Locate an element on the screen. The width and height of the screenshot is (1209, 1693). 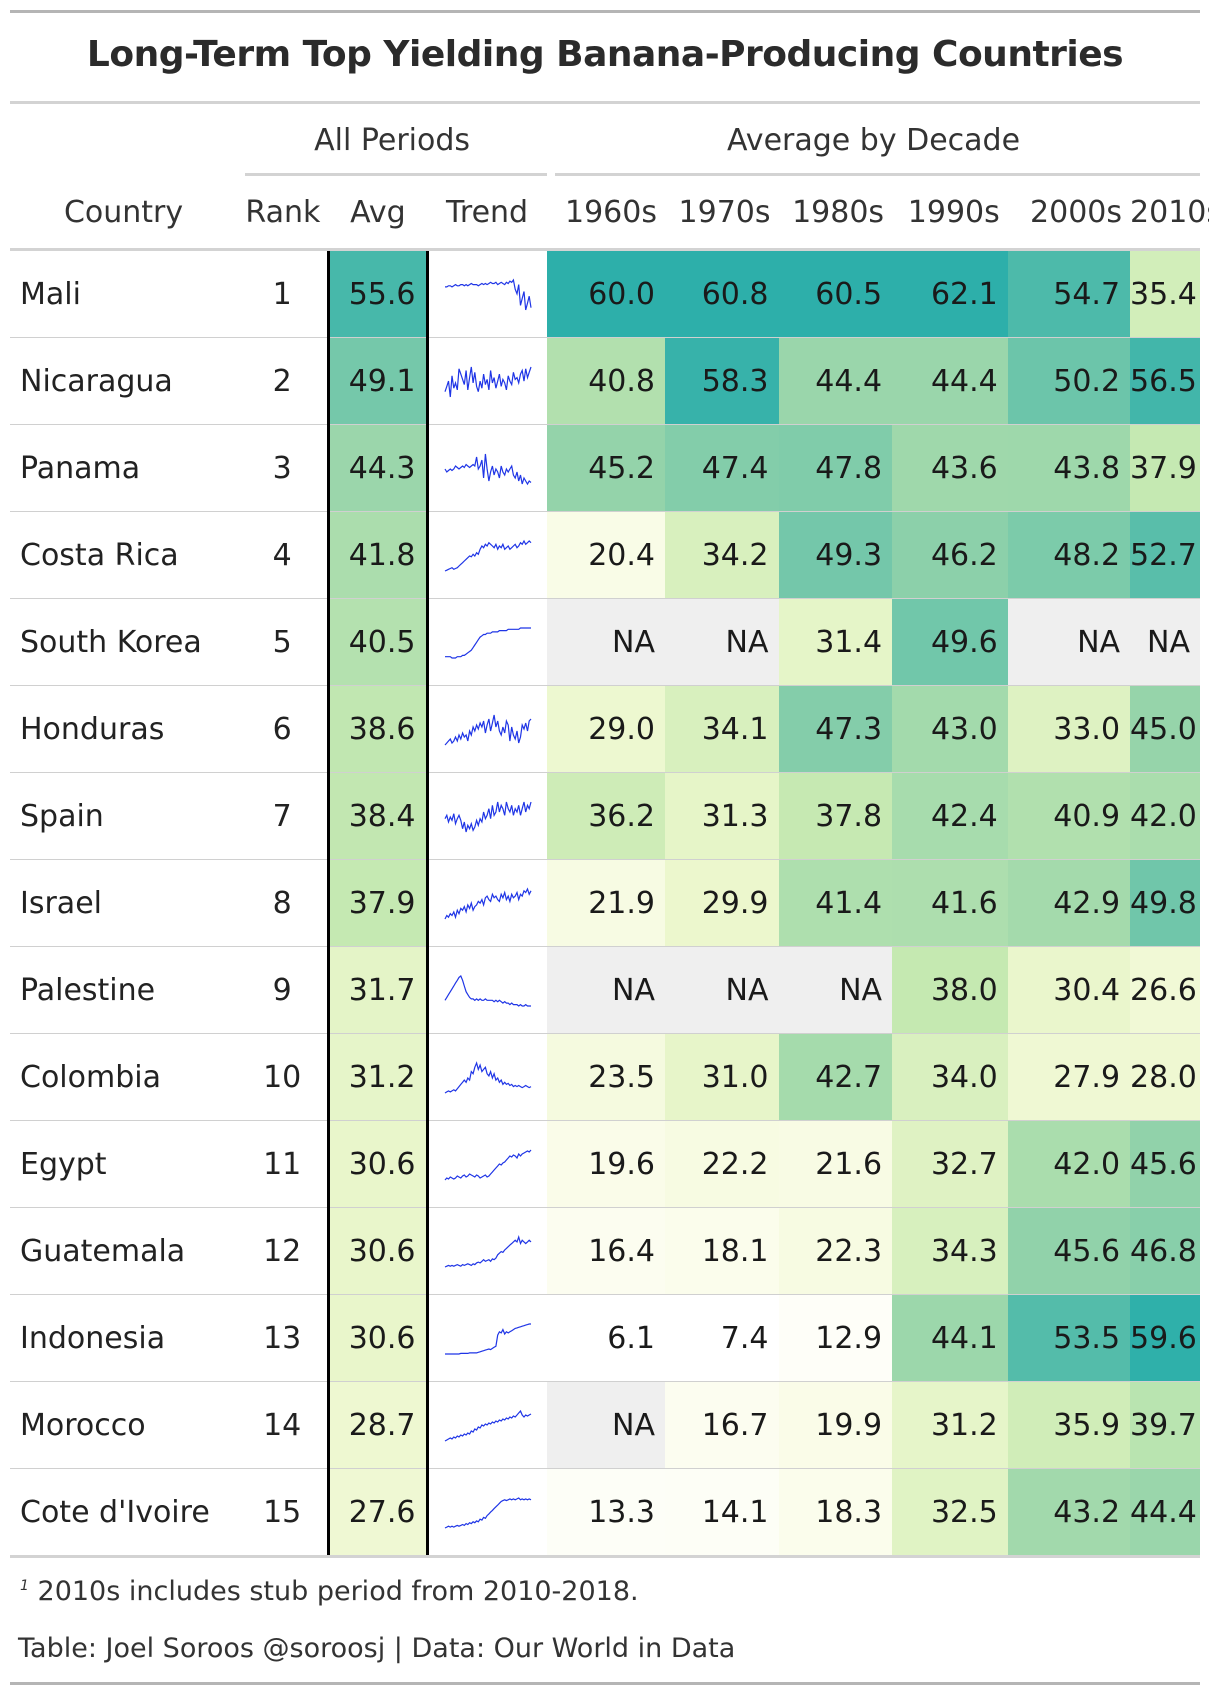
table-row: Mali 1 55.6 60.0 60.8 60.5 62.1 54.7 35.4 is located at coordinates (605, 293).